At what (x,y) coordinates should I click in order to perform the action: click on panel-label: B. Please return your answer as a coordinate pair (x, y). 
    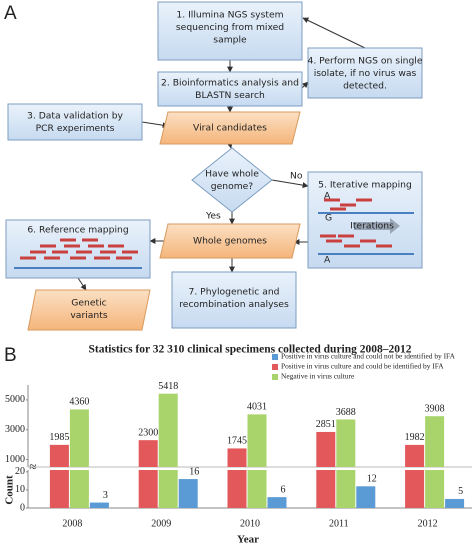
    Looking at the image, I should click on (10, 355).